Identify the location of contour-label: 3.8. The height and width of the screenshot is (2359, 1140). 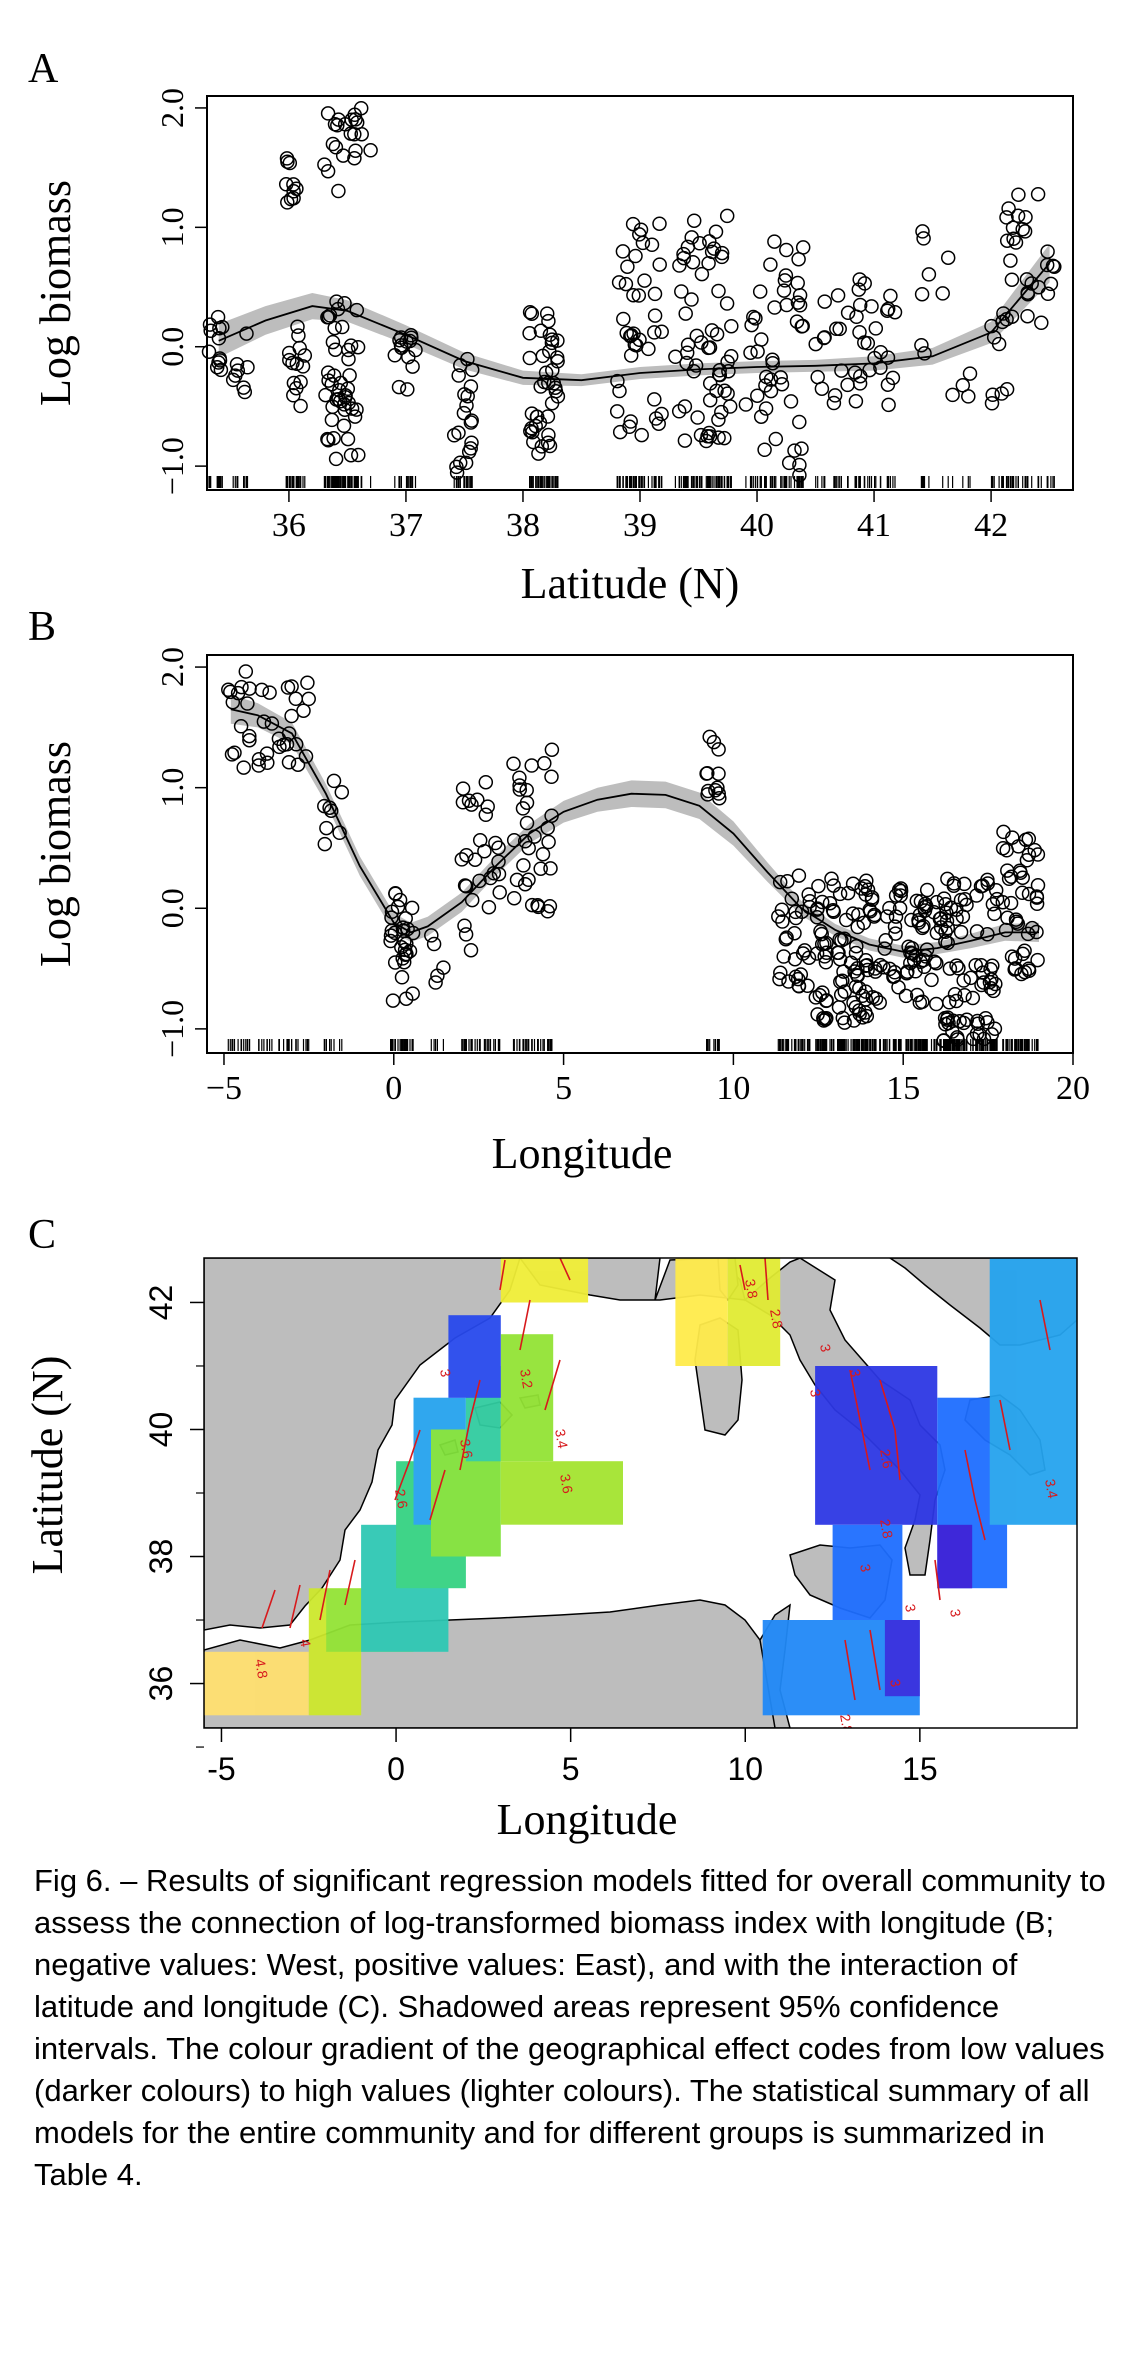
(751, 1289).